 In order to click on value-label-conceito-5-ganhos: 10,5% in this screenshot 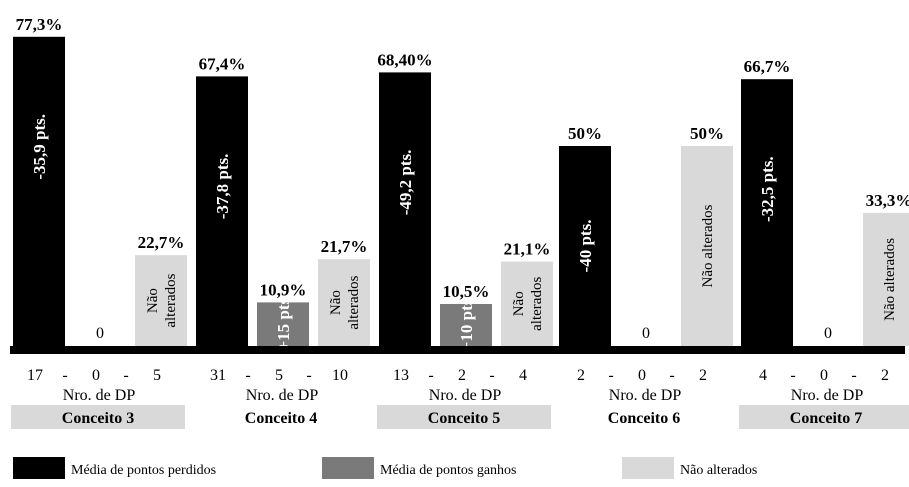, I will do `click(466, 291)`.